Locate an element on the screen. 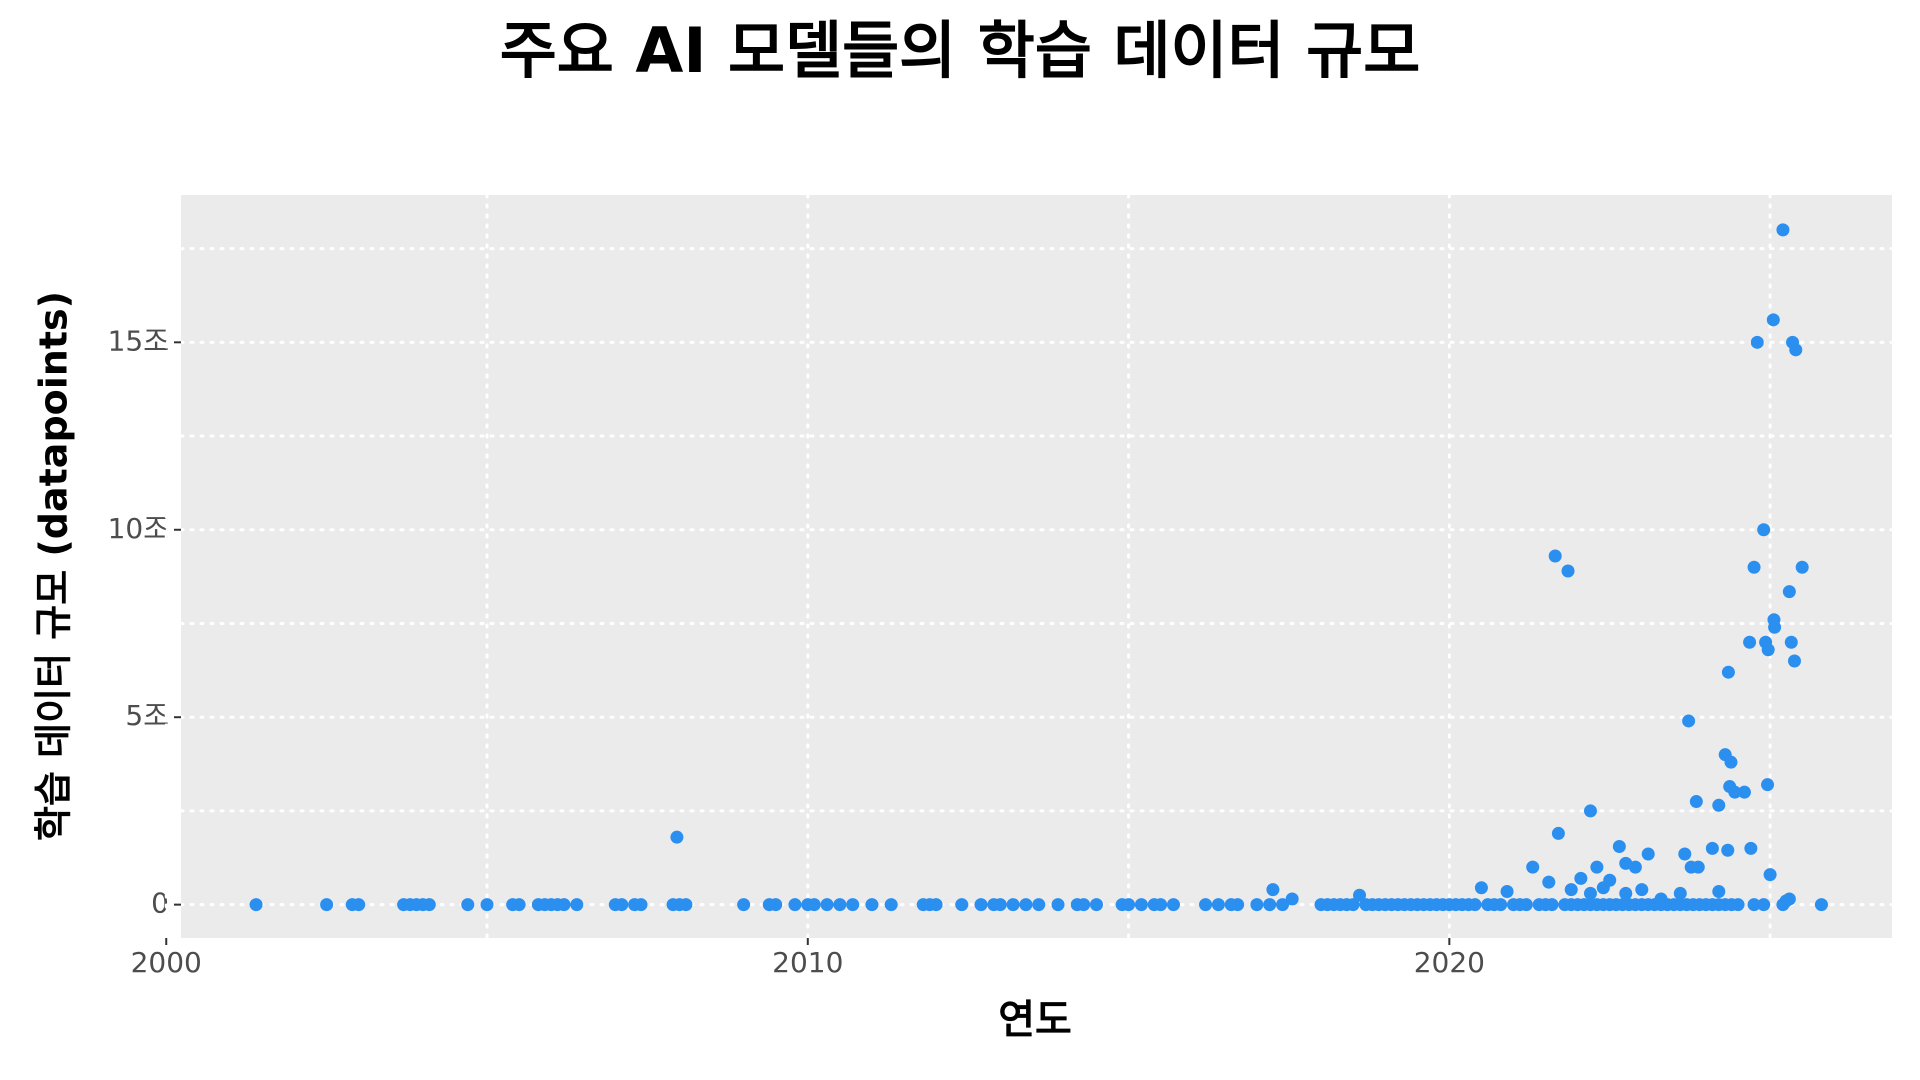 The height and width of the screenshot is (1080, 1920). y-axis-label: 학습 데이터 규모 (datapoints) is located at coordinates (54, 566).